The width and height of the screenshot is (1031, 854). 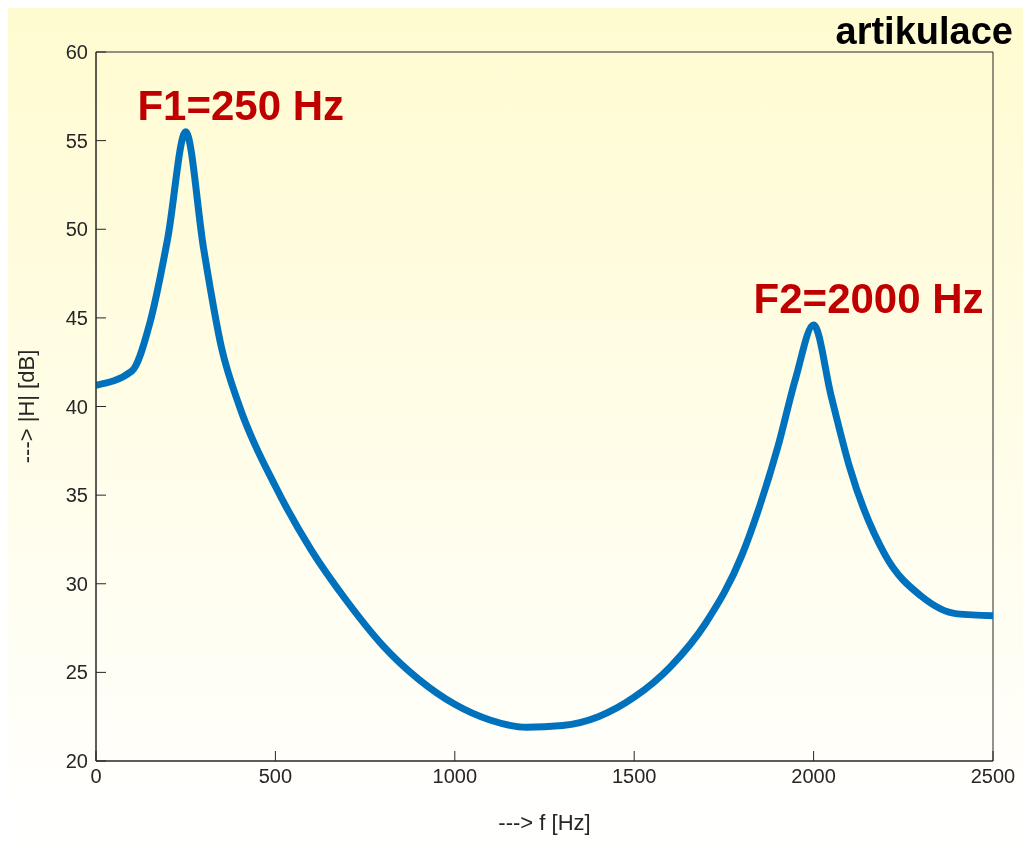 What do you see at coordinates (76, 52) in the screenshot?
I see `y-tick-label: 60` at bounding box center [76, 52].